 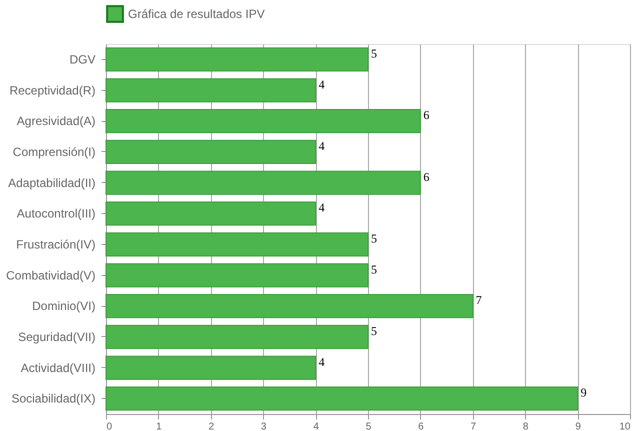 What do you see at coordinates (52, 90) in the screenshot?
I see `y-tick-label: Receptividad(R)` at bounding box center [52, 90].